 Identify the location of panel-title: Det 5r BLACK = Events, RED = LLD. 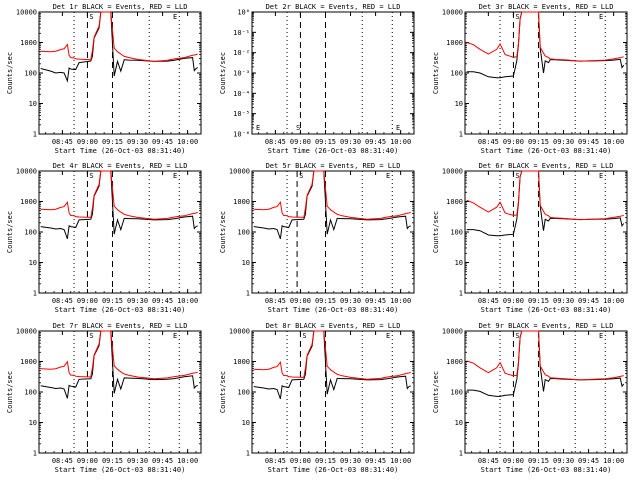
(333, 166).